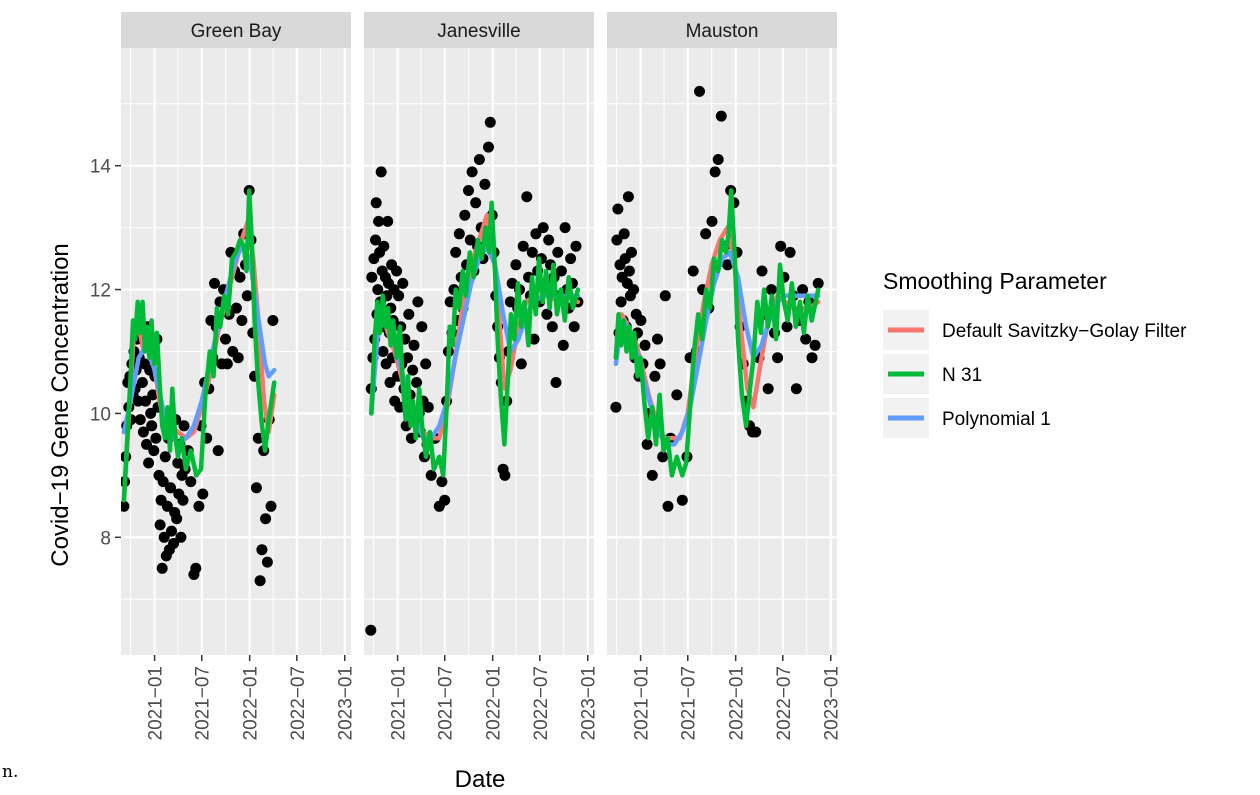 This screenshot has width=1260, height=795. Describe the element at coordinates (251, 703) in the screenshot. I see `x-tick-label: 2022−01` at that location.